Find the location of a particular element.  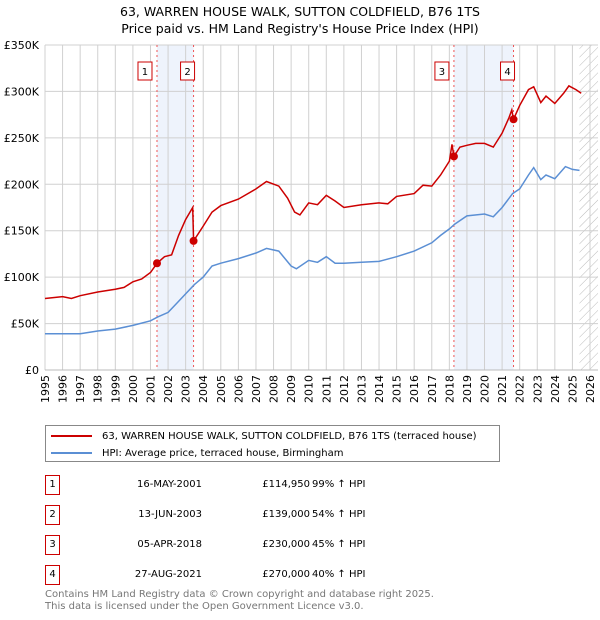

x-tick-label: 2020 is located at coordinates (485, 389).